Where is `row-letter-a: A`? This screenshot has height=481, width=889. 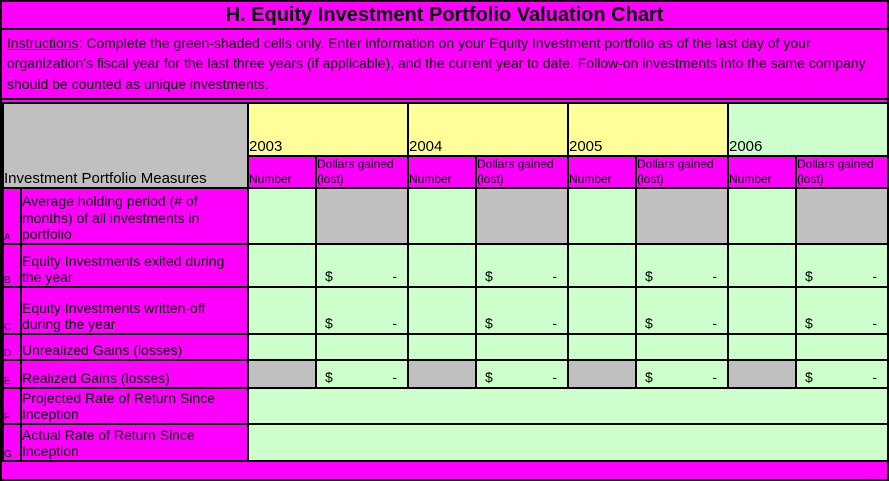 row-letter-a: A is located at coordinates (12, 216).